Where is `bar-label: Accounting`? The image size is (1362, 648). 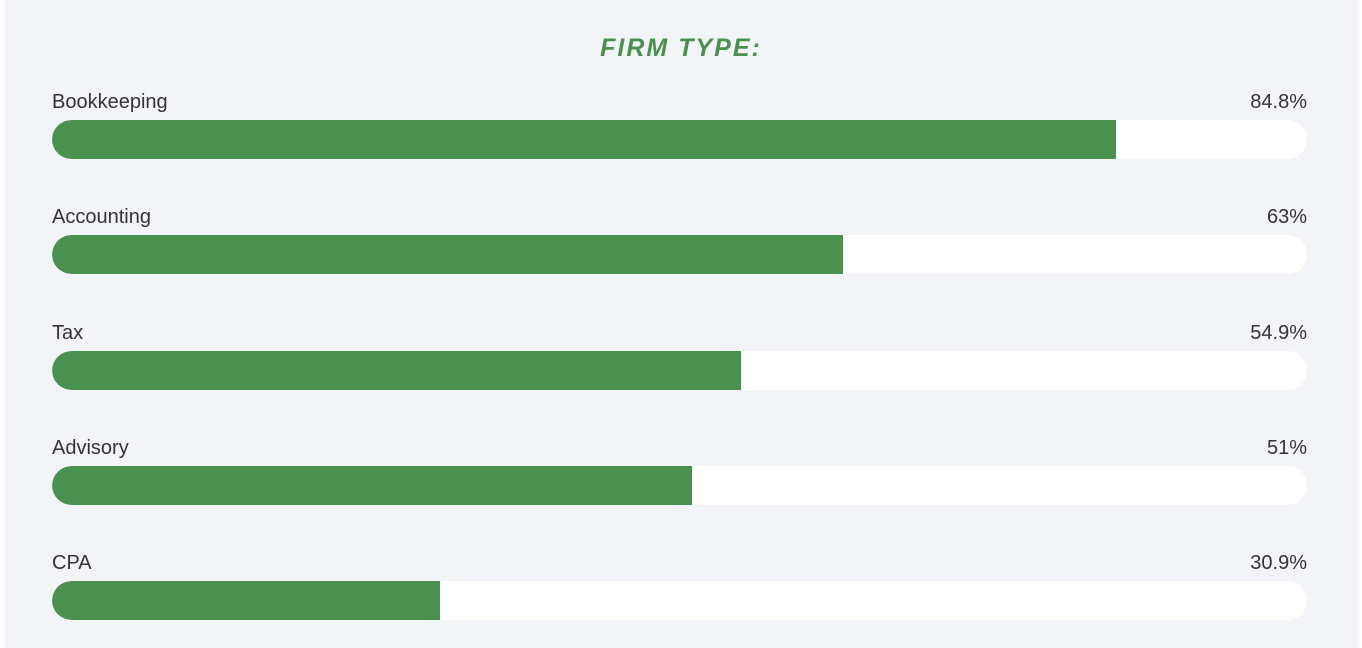
bar-label: Accounting is located at coordinates (101, 217).